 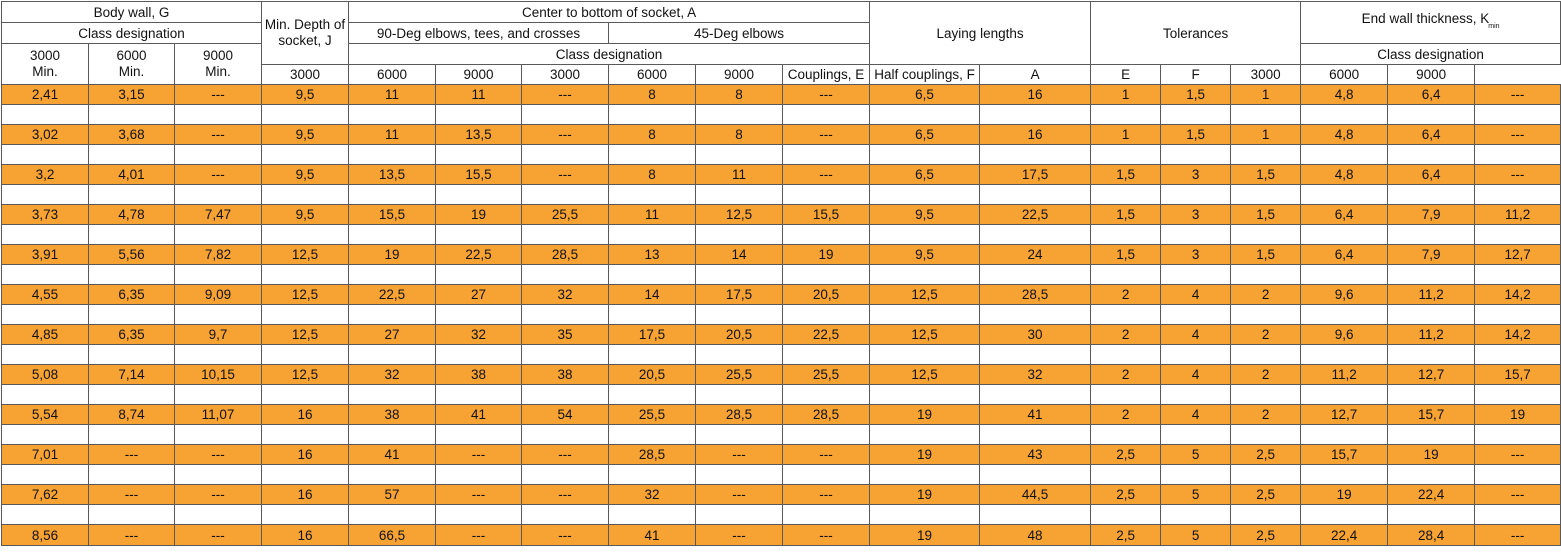 I want to click on table-cell: 6,4, so click(x=1431, y=174).